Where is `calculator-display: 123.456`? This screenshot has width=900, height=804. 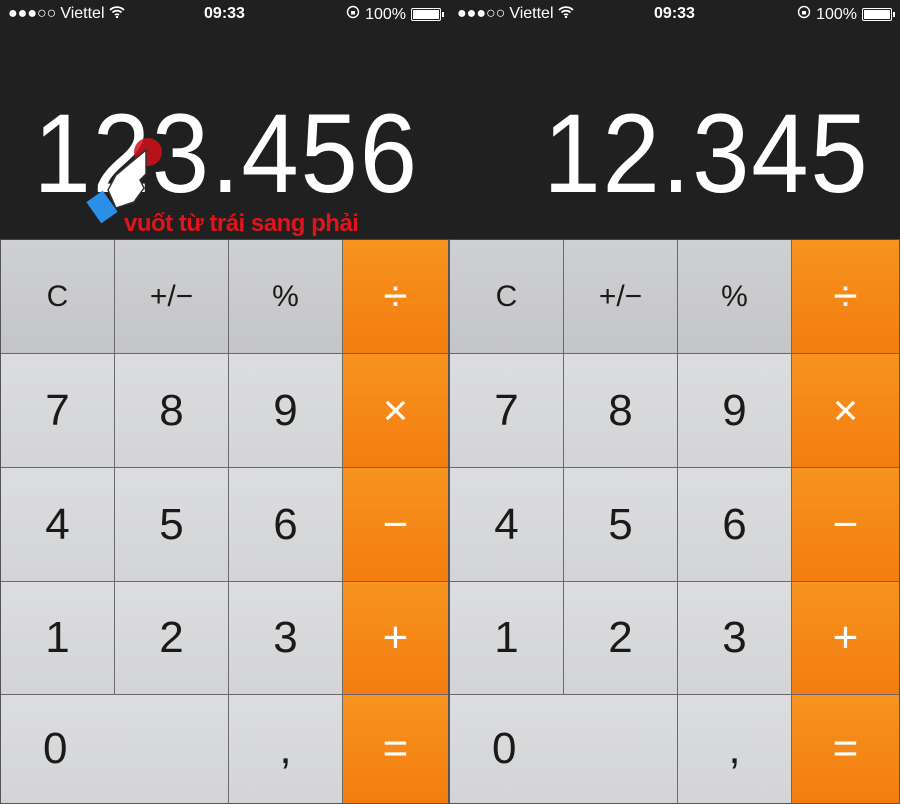
calculator-display: 123.456 is located at coordinates (226, 153).